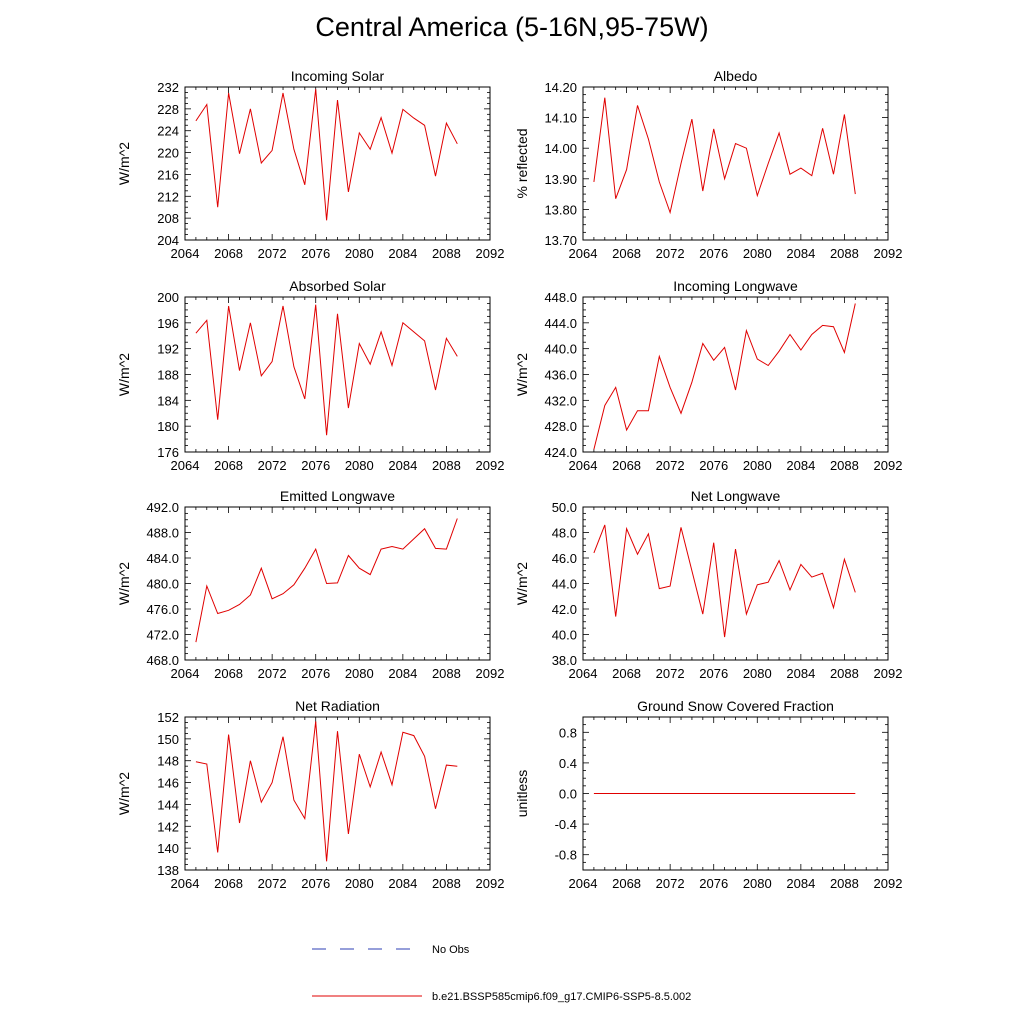 The height and width of the screenshot is (1024, 1024). I want to click on y-tick-label: 480.0, so click(162, 584).